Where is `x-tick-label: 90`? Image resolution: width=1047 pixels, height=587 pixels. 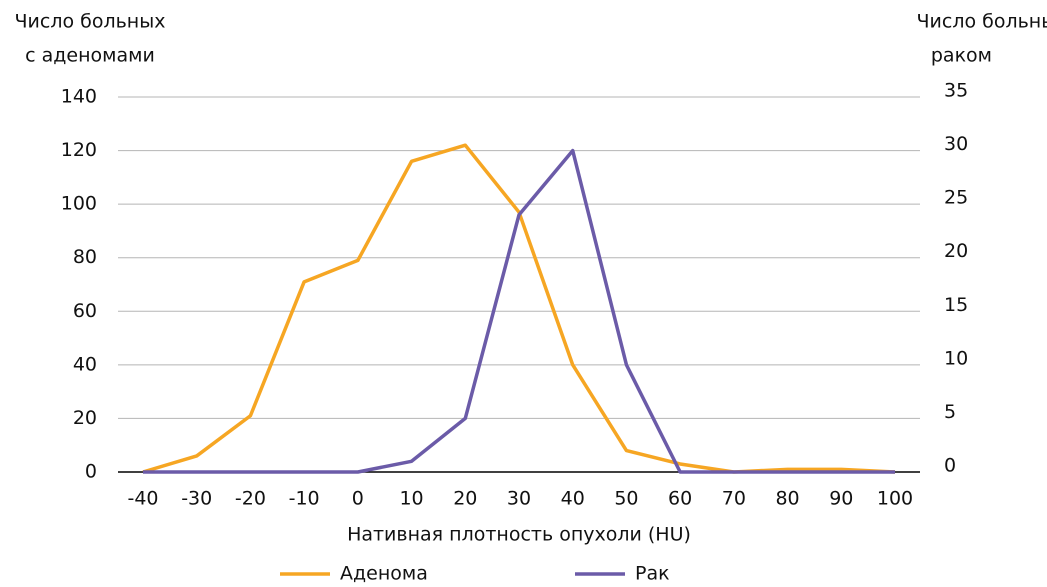 x-tick-label: 90 is located at coordinates (841, 499).